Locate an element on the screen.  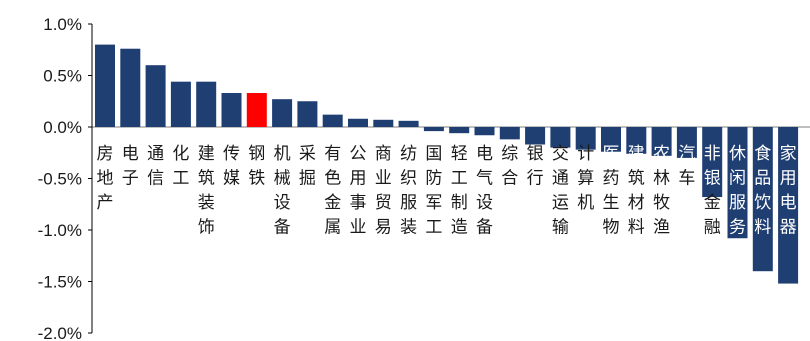
y-tick-label: -1.0% is located at coordinates (60, 230).